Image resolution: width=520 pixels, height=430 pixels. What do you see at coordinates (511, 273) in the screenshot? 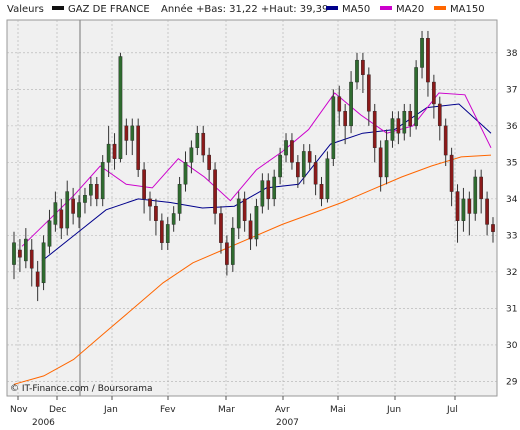
I see `y-tick-label: 32` at bounding box center [511, 273].